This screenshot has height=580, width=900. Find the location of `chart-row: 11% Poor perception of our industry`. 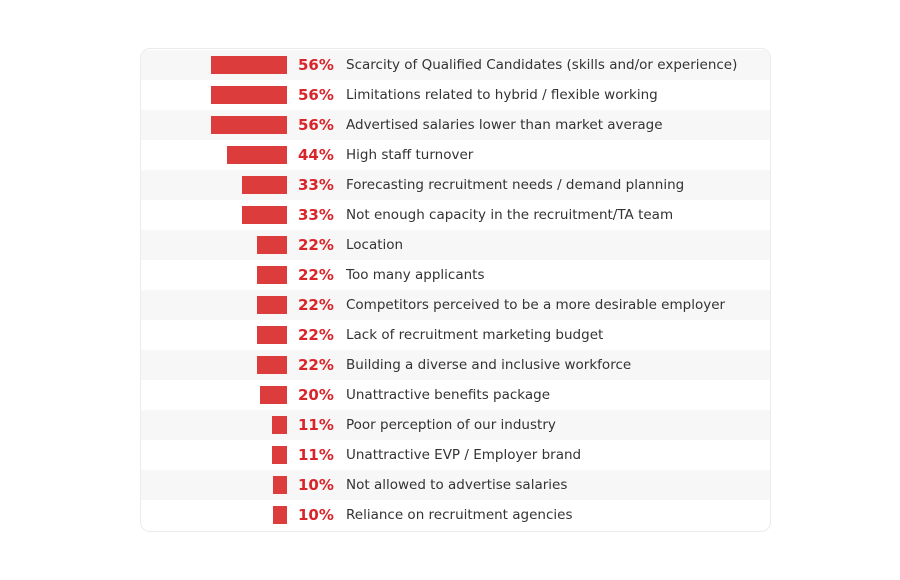

chart-row: 11% Poor perception of our industry is located at coordinates (455, 425).